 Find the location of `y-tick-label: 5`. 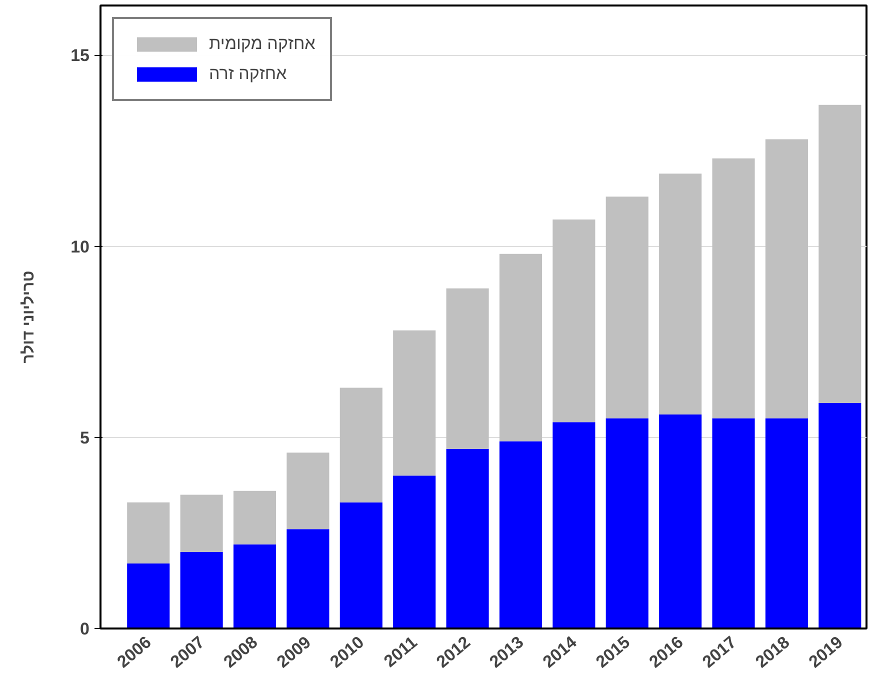

y-tick-label: 5 is located at coordinates (85, 438).